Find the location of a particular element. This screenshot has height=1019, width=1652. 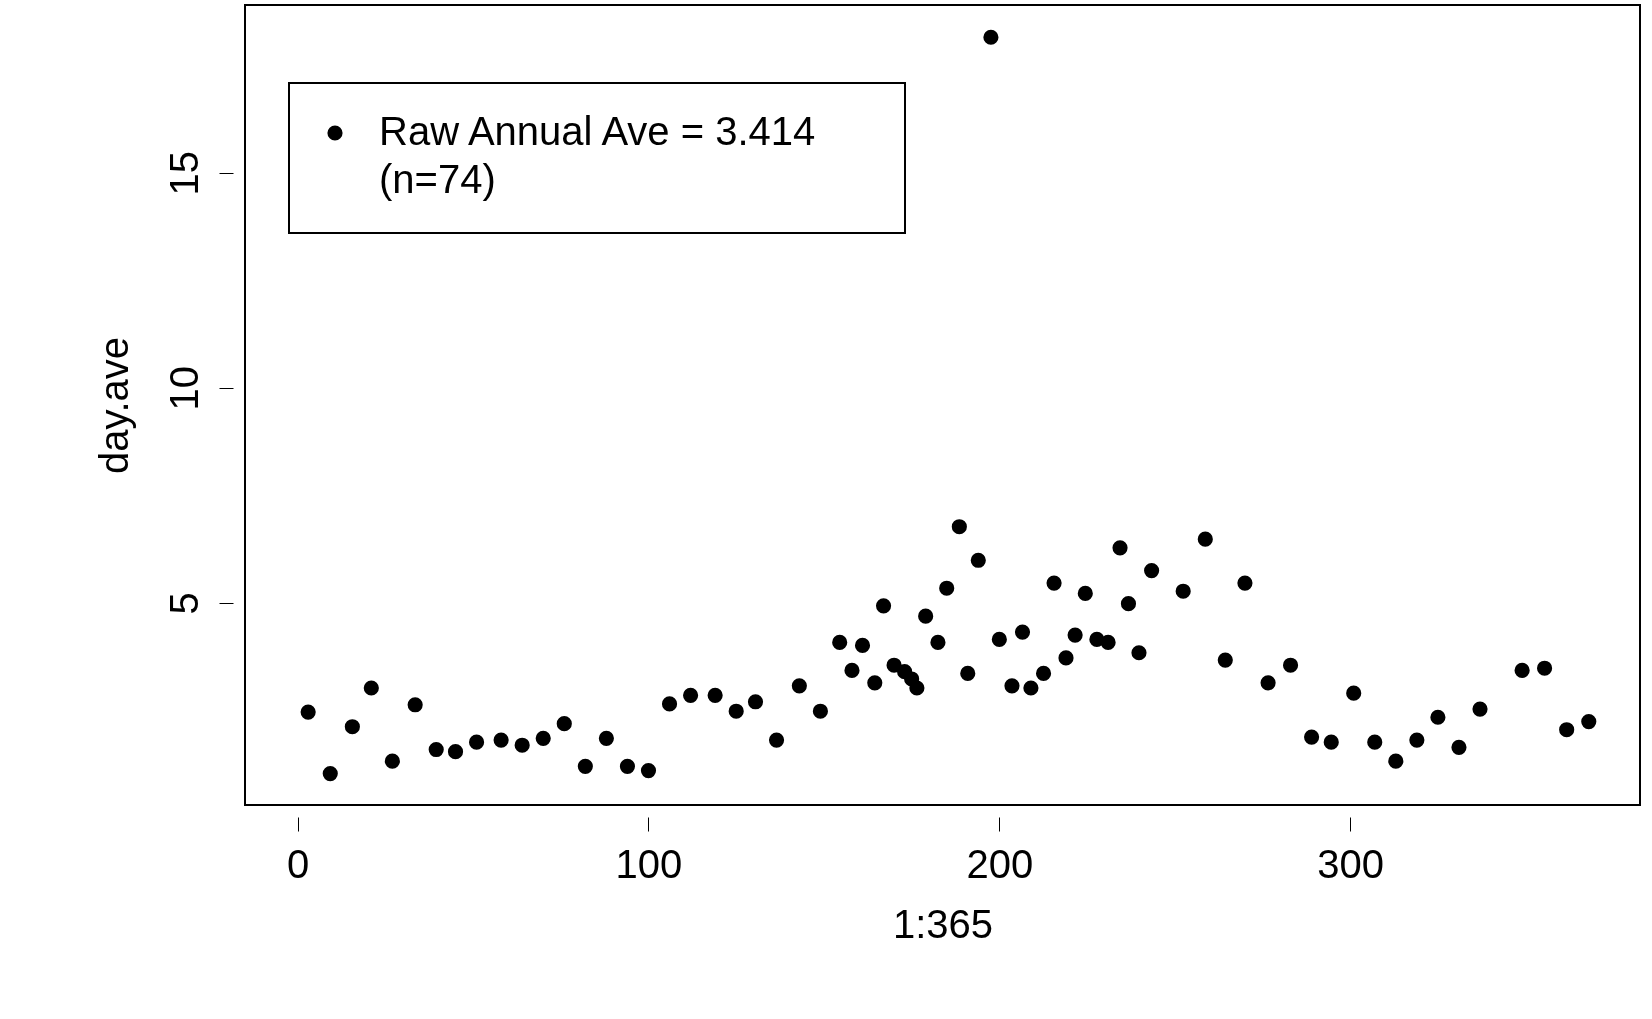

y-tick-label: 10 is located at coordinates (183, 388).